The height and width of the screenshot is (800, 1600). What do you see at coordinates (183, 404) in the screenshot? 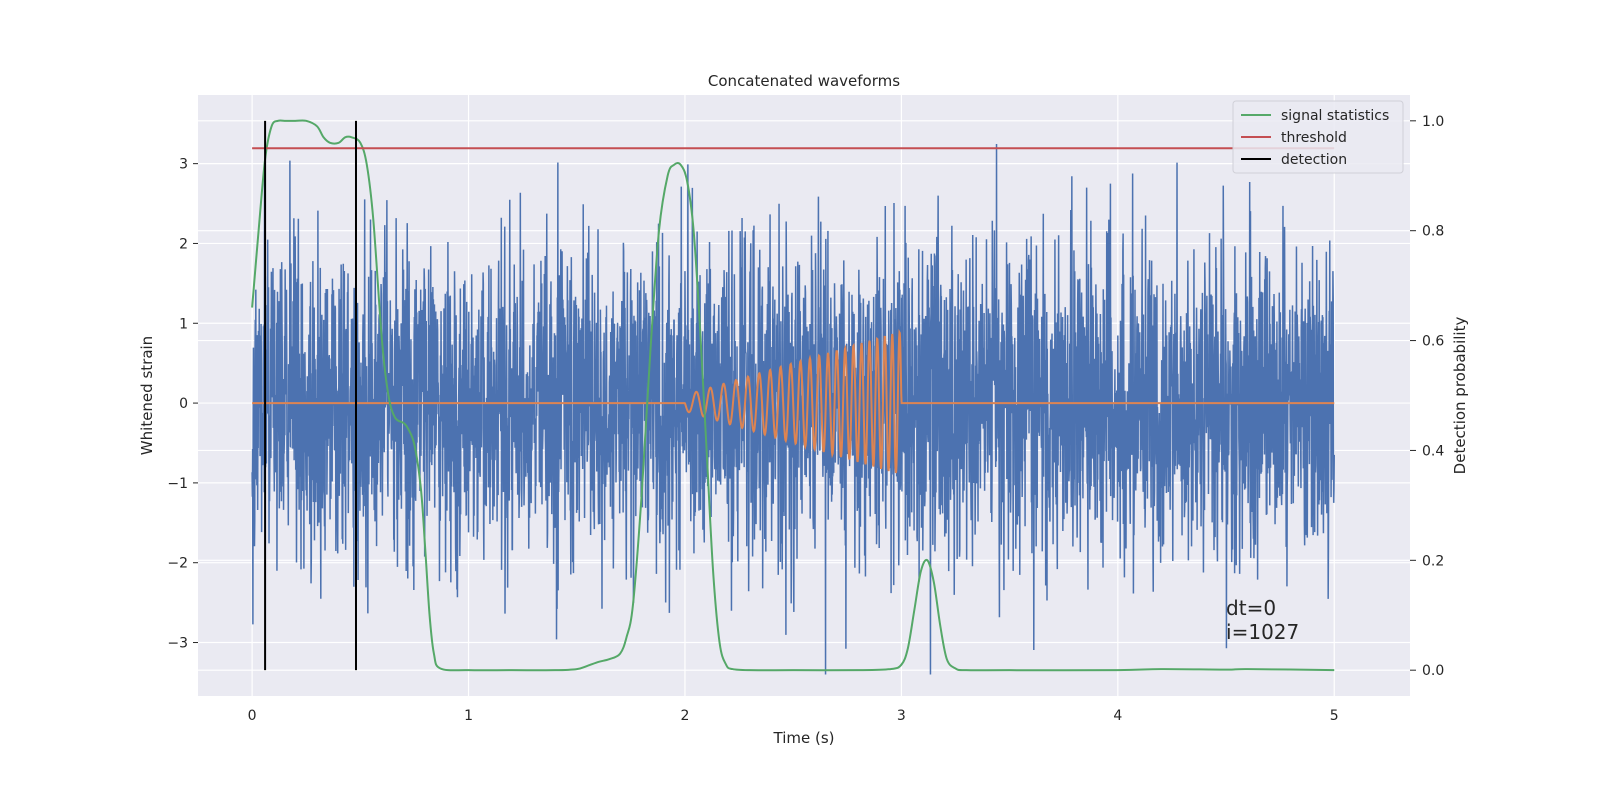
I see `y-tick-label-left: 0` at bounding box center [183, 404].